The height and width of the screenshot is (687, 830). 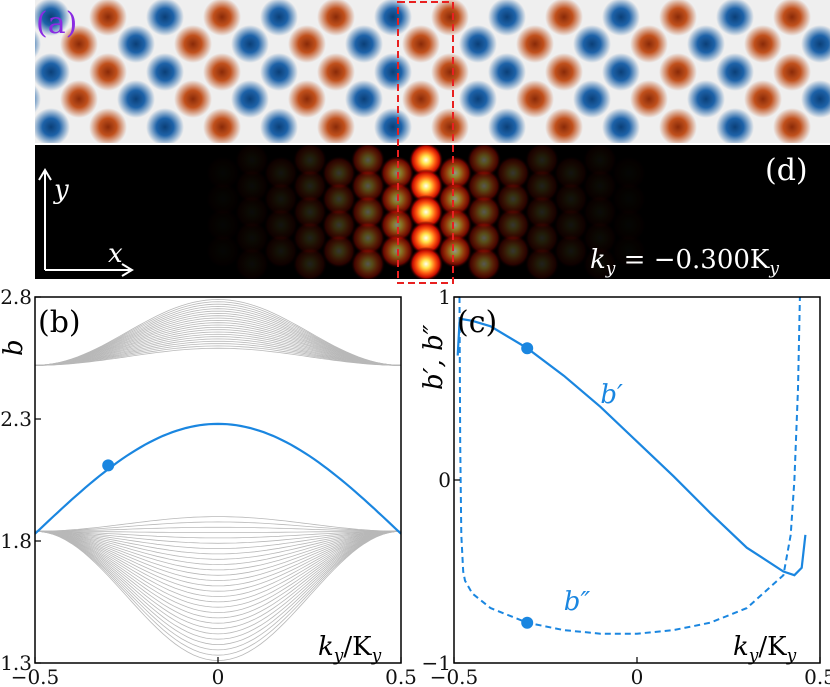 I want to click on b-double-prime-marker, so click(x=527, y=622).